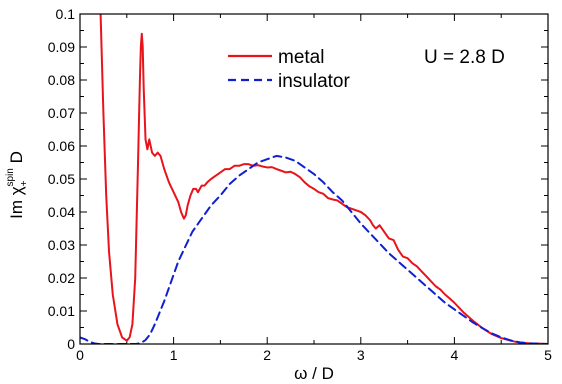 Image resolution: width=562 pixels, height=384 pixels. What do you see at coordinates (66, 14) in the screenshot?
I see `y-tick-label: 0.1` at bounding box center [66, 14].